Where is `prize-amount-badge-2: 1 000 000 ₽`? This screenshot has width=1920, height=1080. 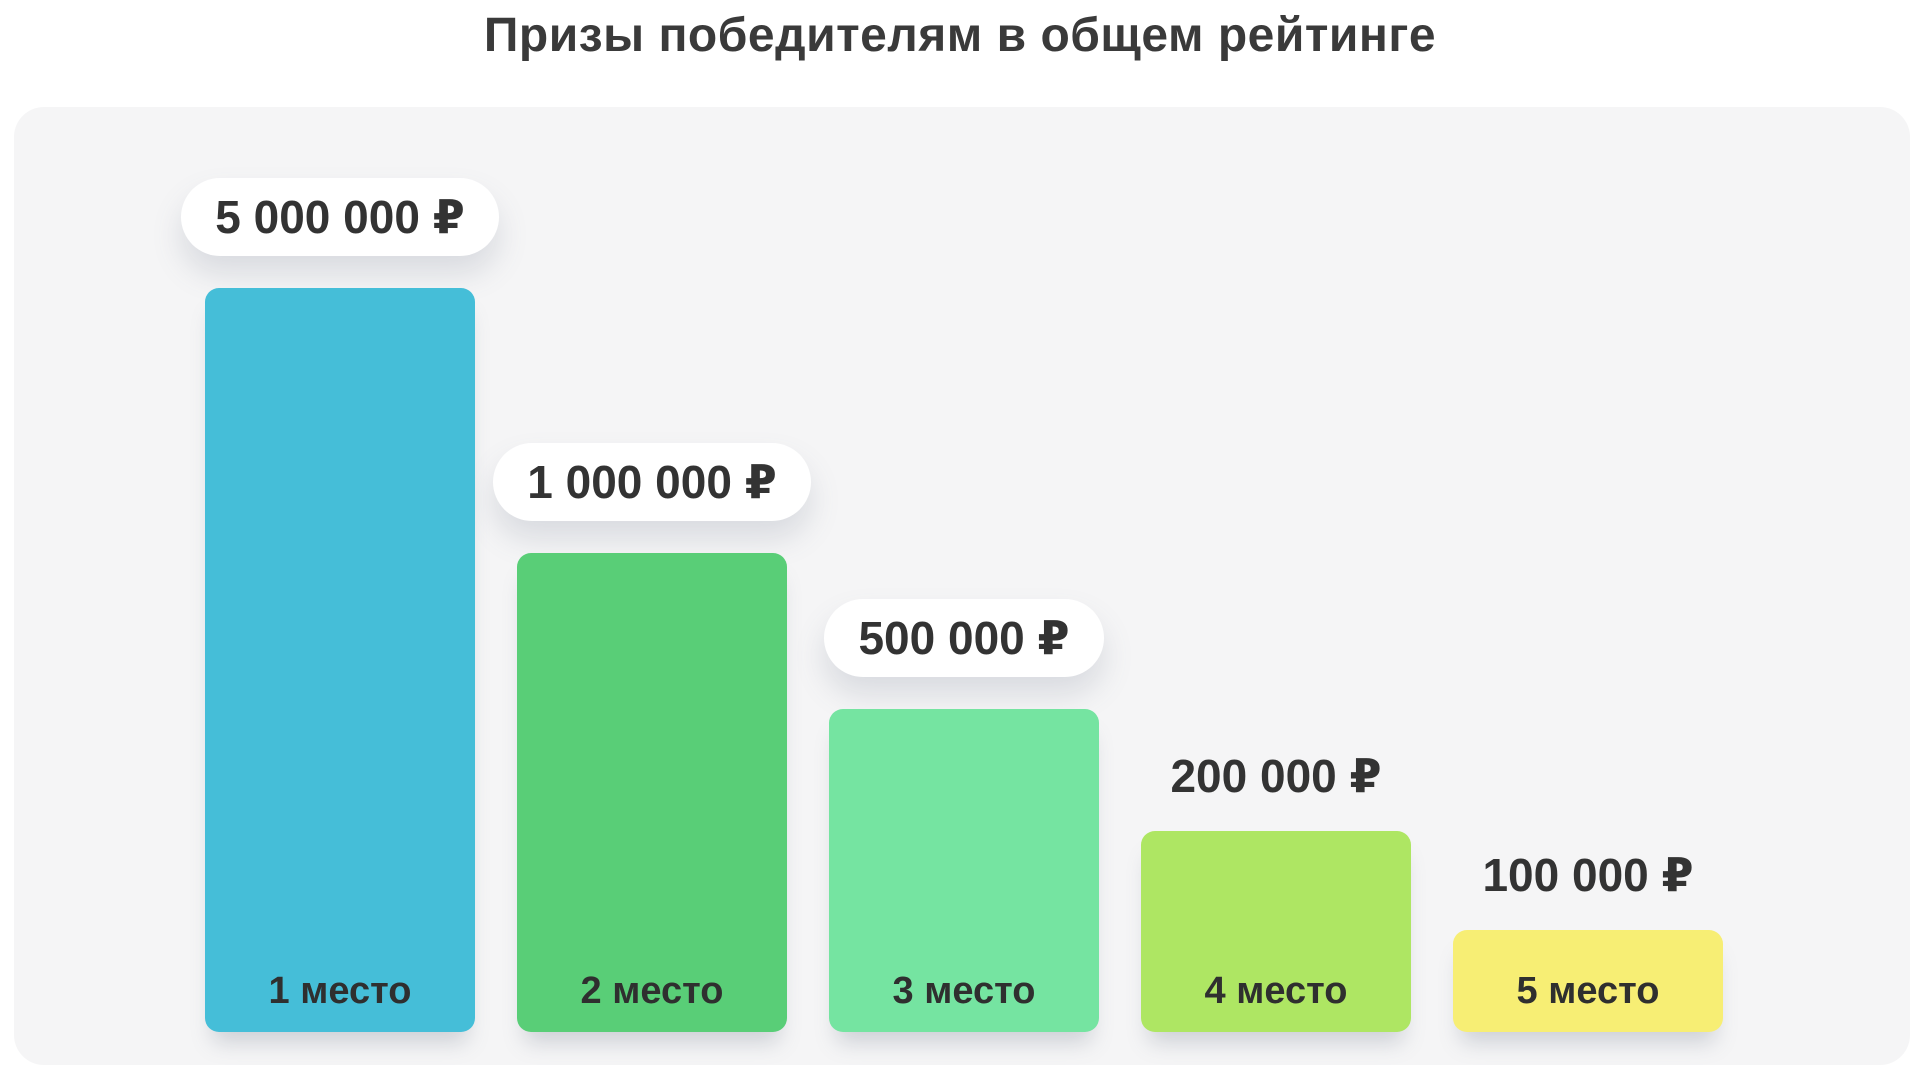 prize-amount-badge-2: 1 000 000 ₽ is located at coordinates (652, 482).